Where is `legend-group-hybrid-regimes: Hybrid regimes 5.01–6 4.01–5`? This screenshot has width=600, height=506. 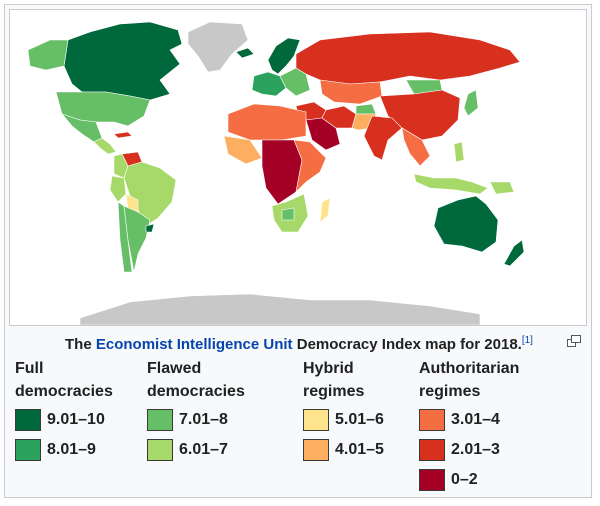 legend-group-hybrid-regimes: Hybrid regimes 5.01–6 4.01–5 is located at coordinates (343, 411).